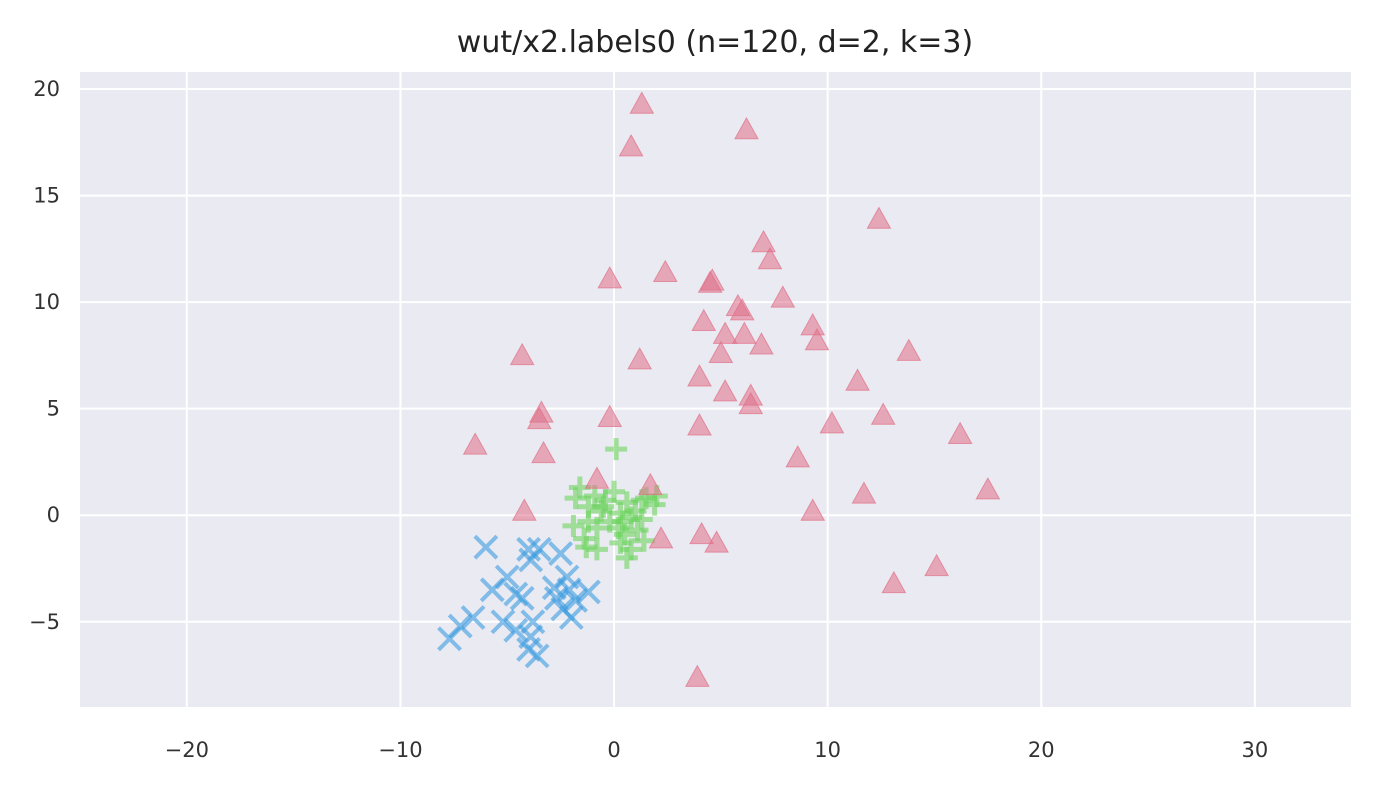 This screenshot has height=785, width=1374. Describe the element at coordinates (615, 503) in the screenshot. I see `series-plus` at that location.